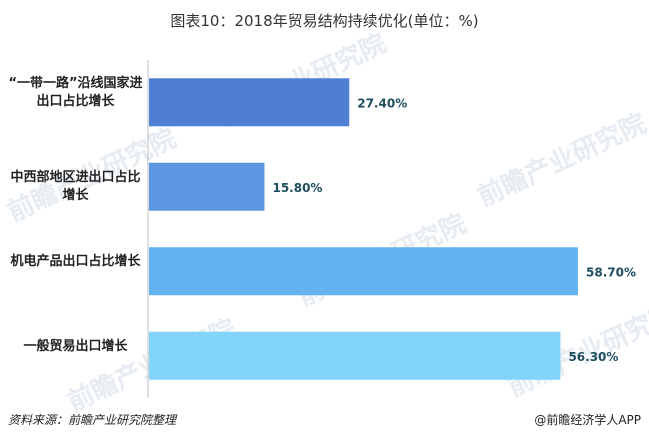 This screenshot has width=649, height=438. Describe the element at coordinates (611, 272) in the screenshot. I see `value-label-3: 58.70%` at that location.